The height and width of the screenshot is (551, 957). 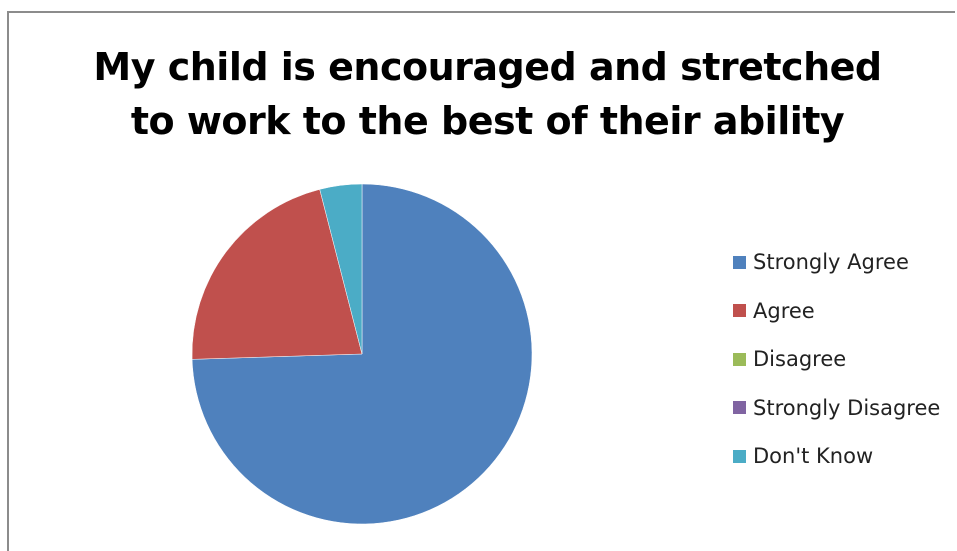 I want to click on legend-label-dont-know: Don't Know, so click(x=813, y=456).